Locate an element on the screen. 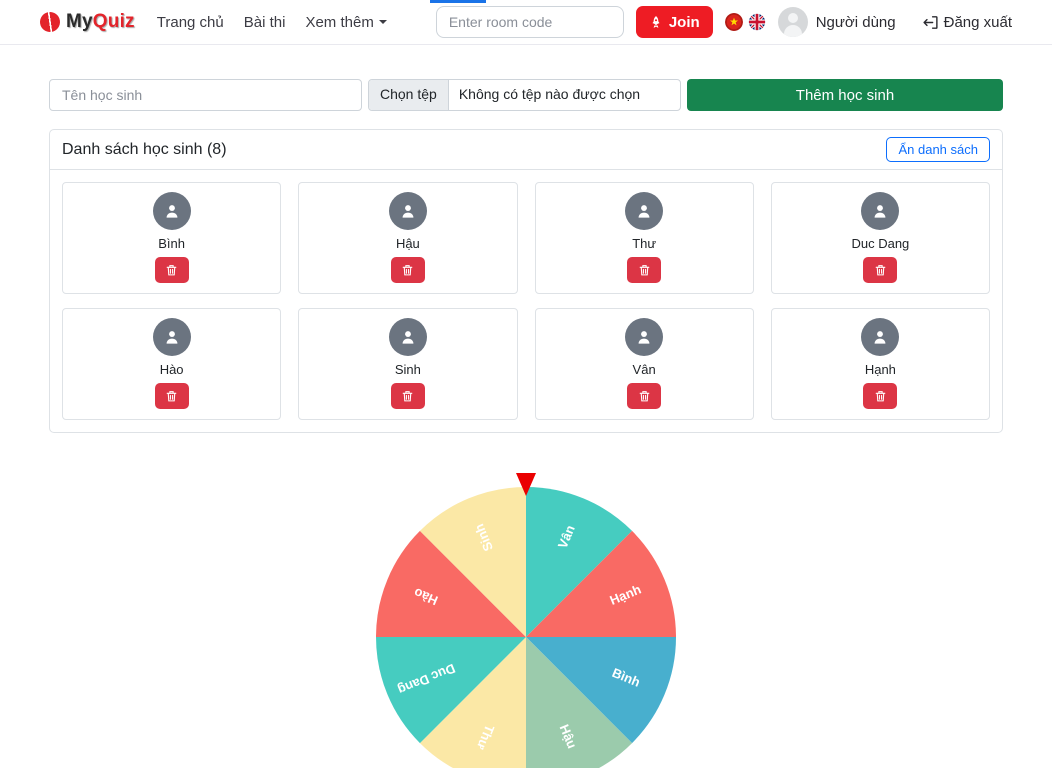 The image size is (1052, 768). user-avatar is located at coordinates (792, 22).